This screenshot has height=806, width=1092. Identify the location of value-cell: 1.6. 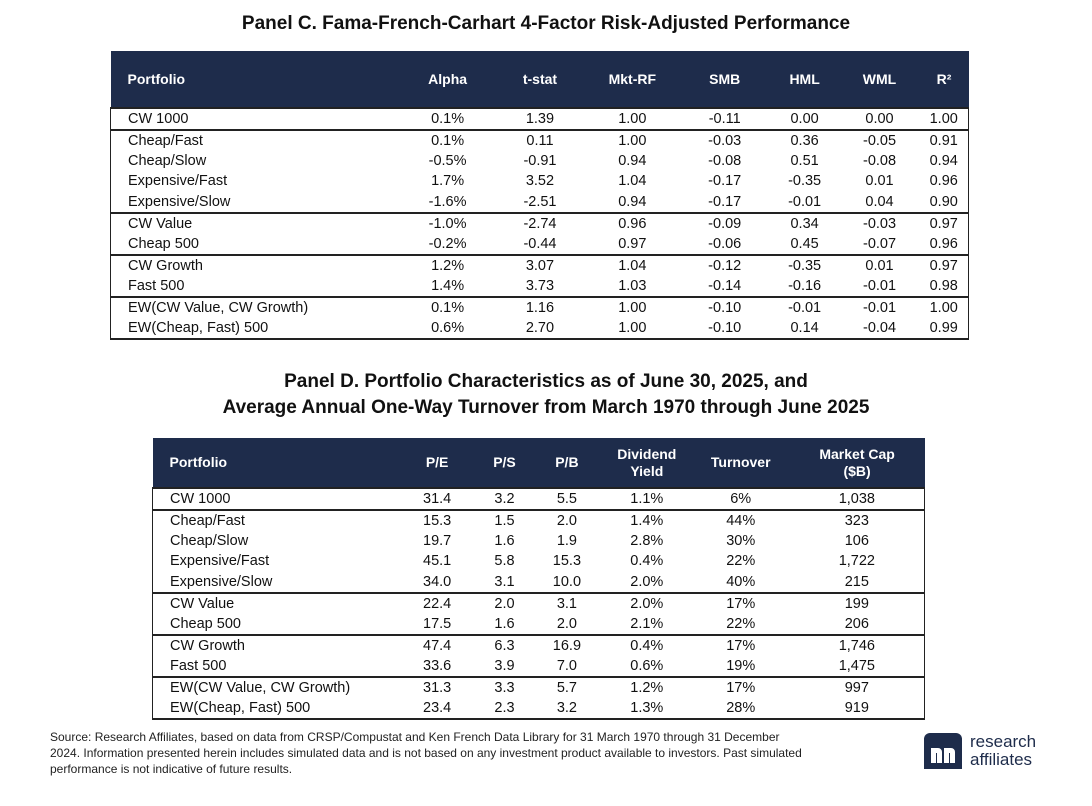
(504, 541).